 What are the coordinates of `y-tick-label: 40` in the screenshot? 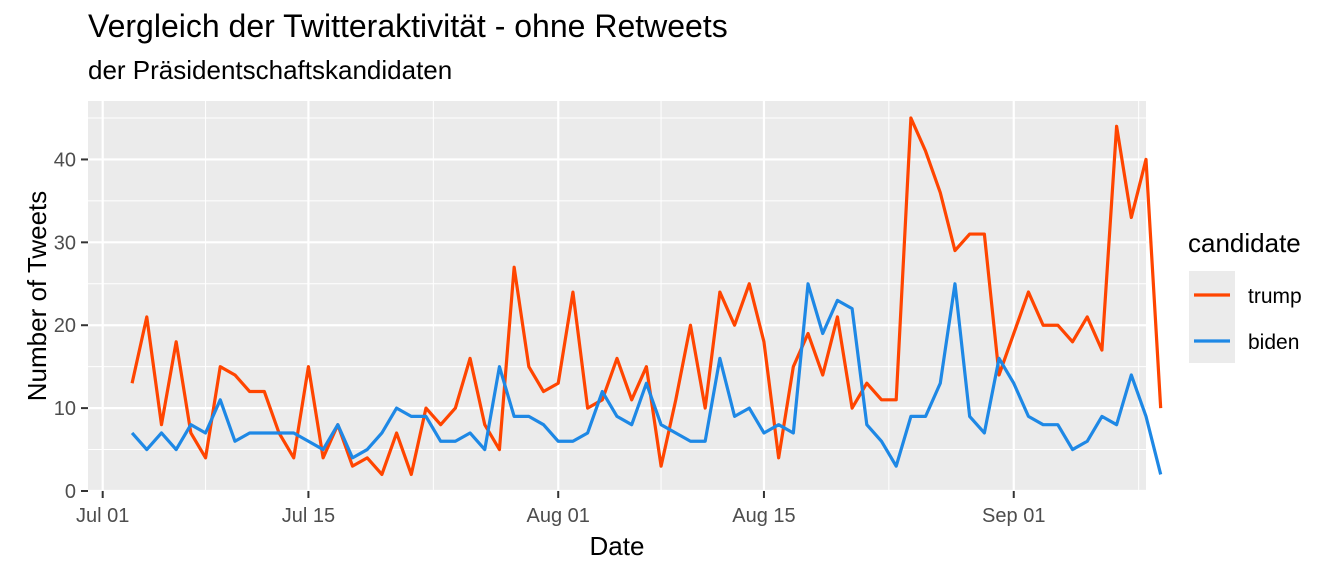 It's located at (65, 160).